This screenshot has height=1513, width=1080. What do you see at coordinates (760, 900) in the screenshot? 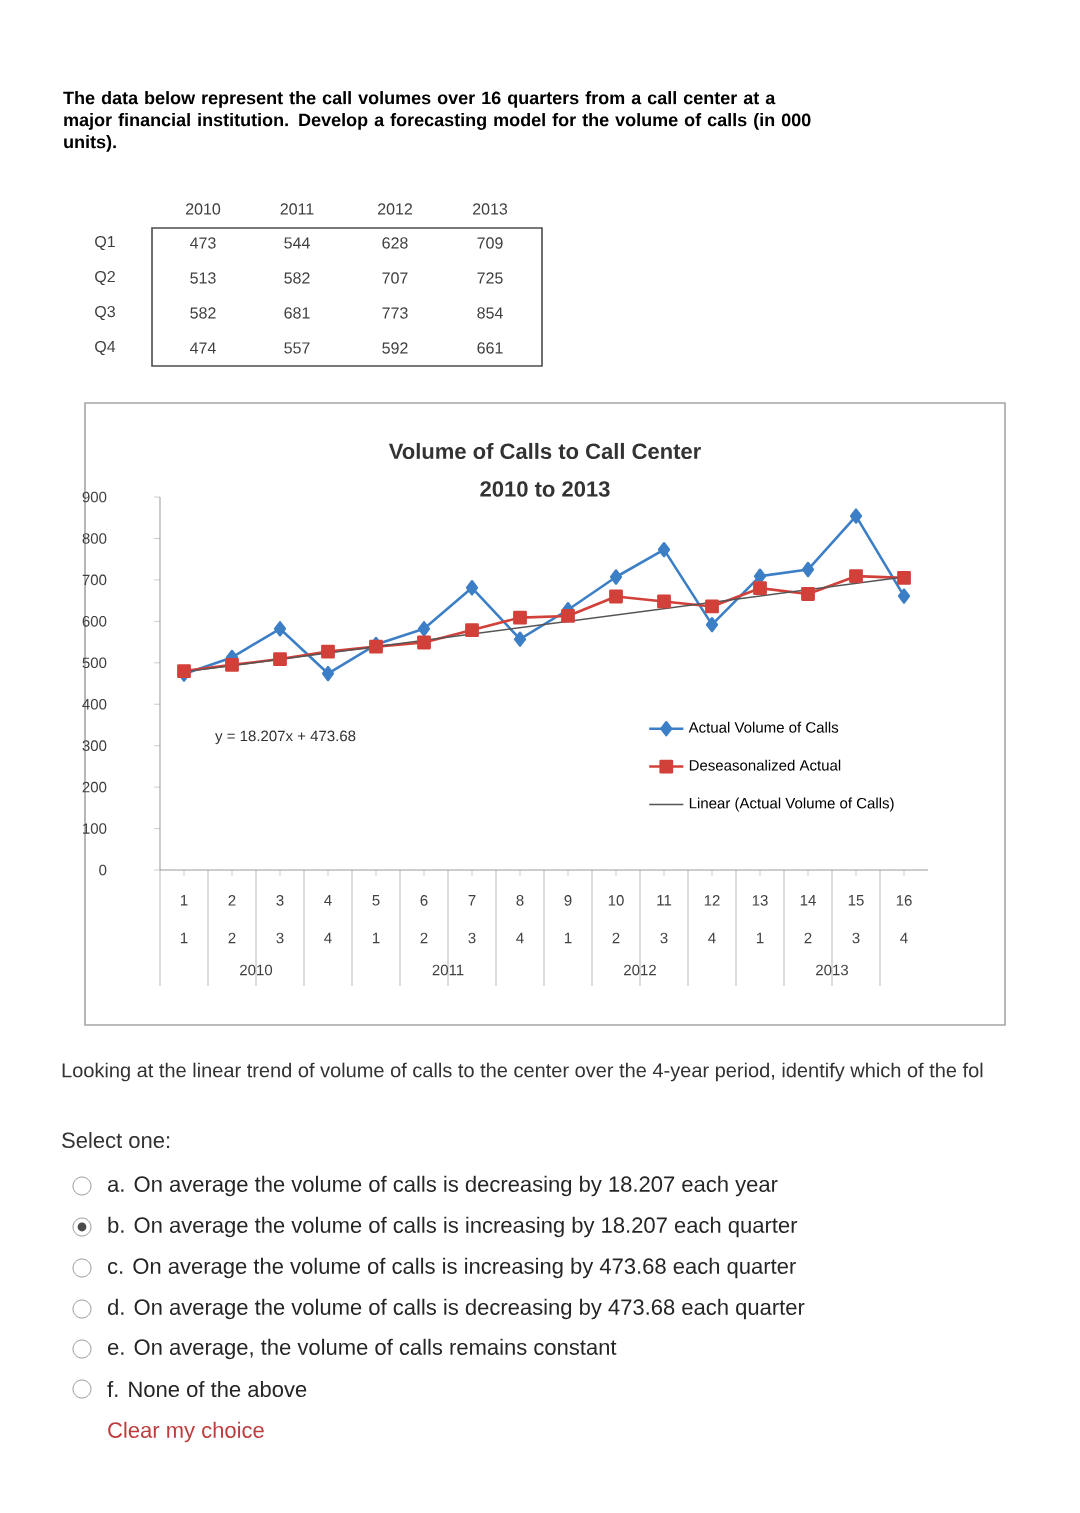
I see `x-tick-label: 13` at bounding box center [760, 900].